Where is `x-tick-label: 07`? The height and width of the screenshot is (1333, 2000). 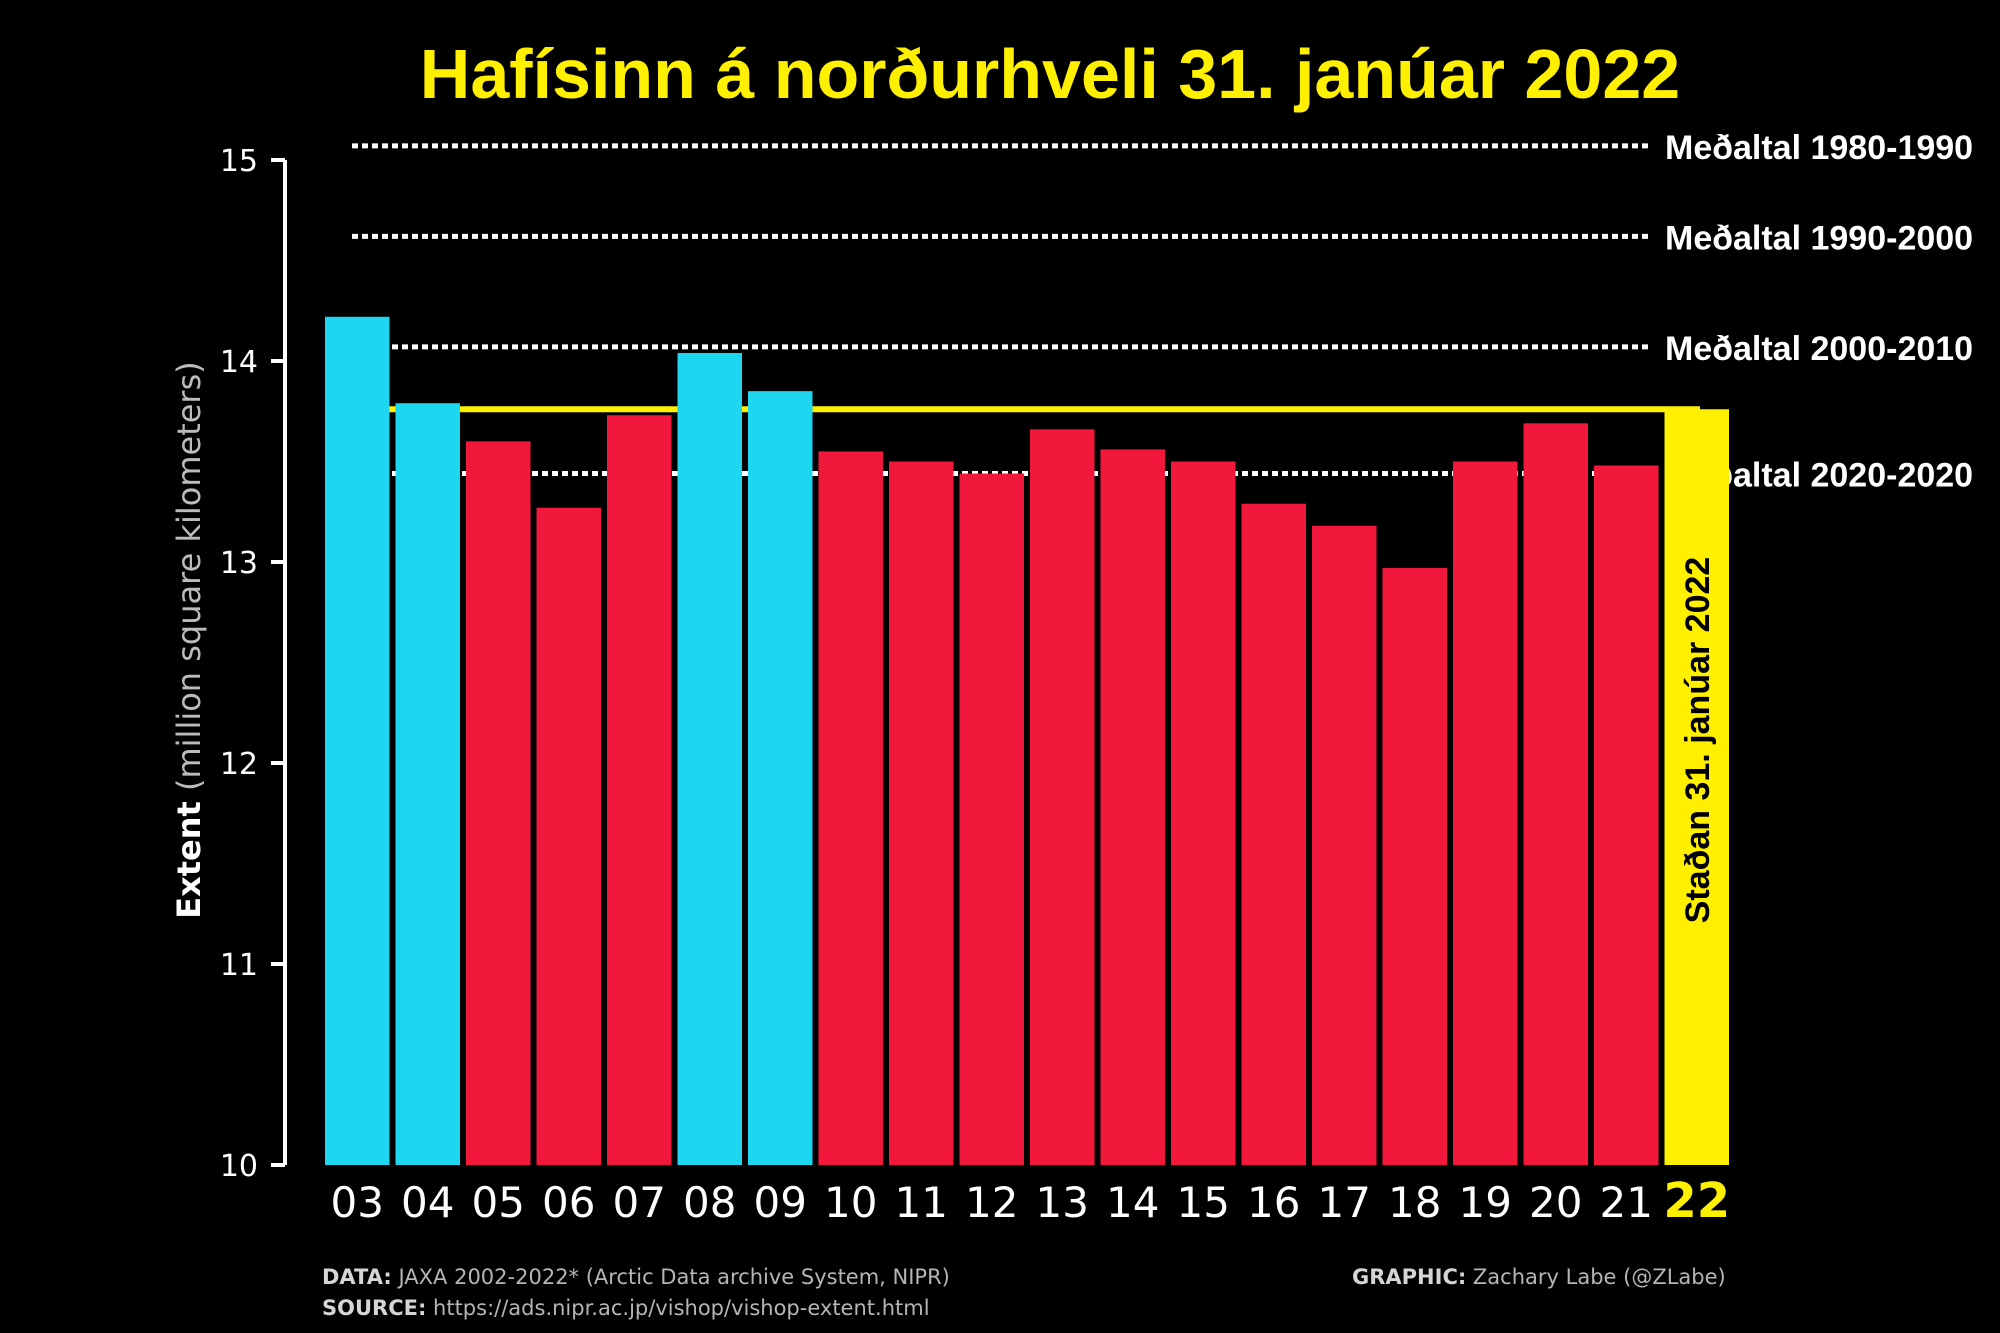 x-tick-label: 07 is located at coordinates (639, 1202).